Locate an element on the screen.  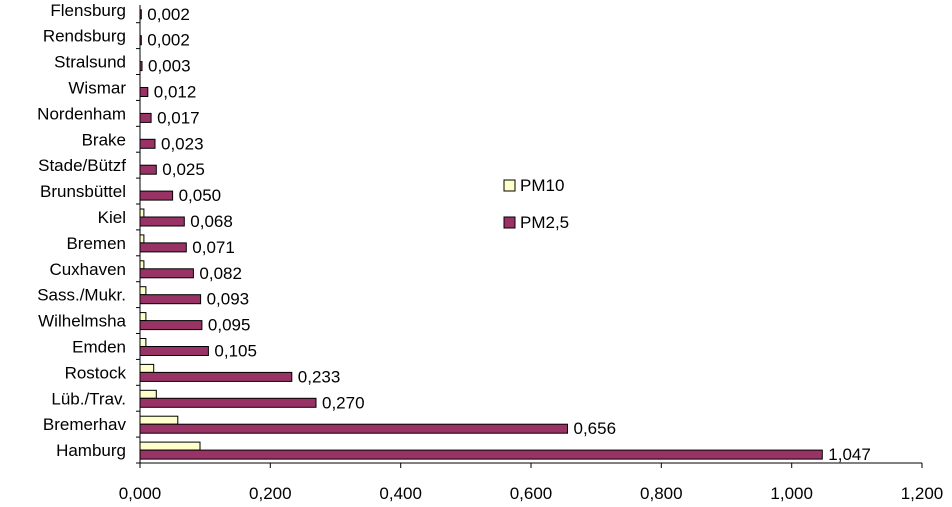
data-label: 0,093 is located at coordinates (228, 299).